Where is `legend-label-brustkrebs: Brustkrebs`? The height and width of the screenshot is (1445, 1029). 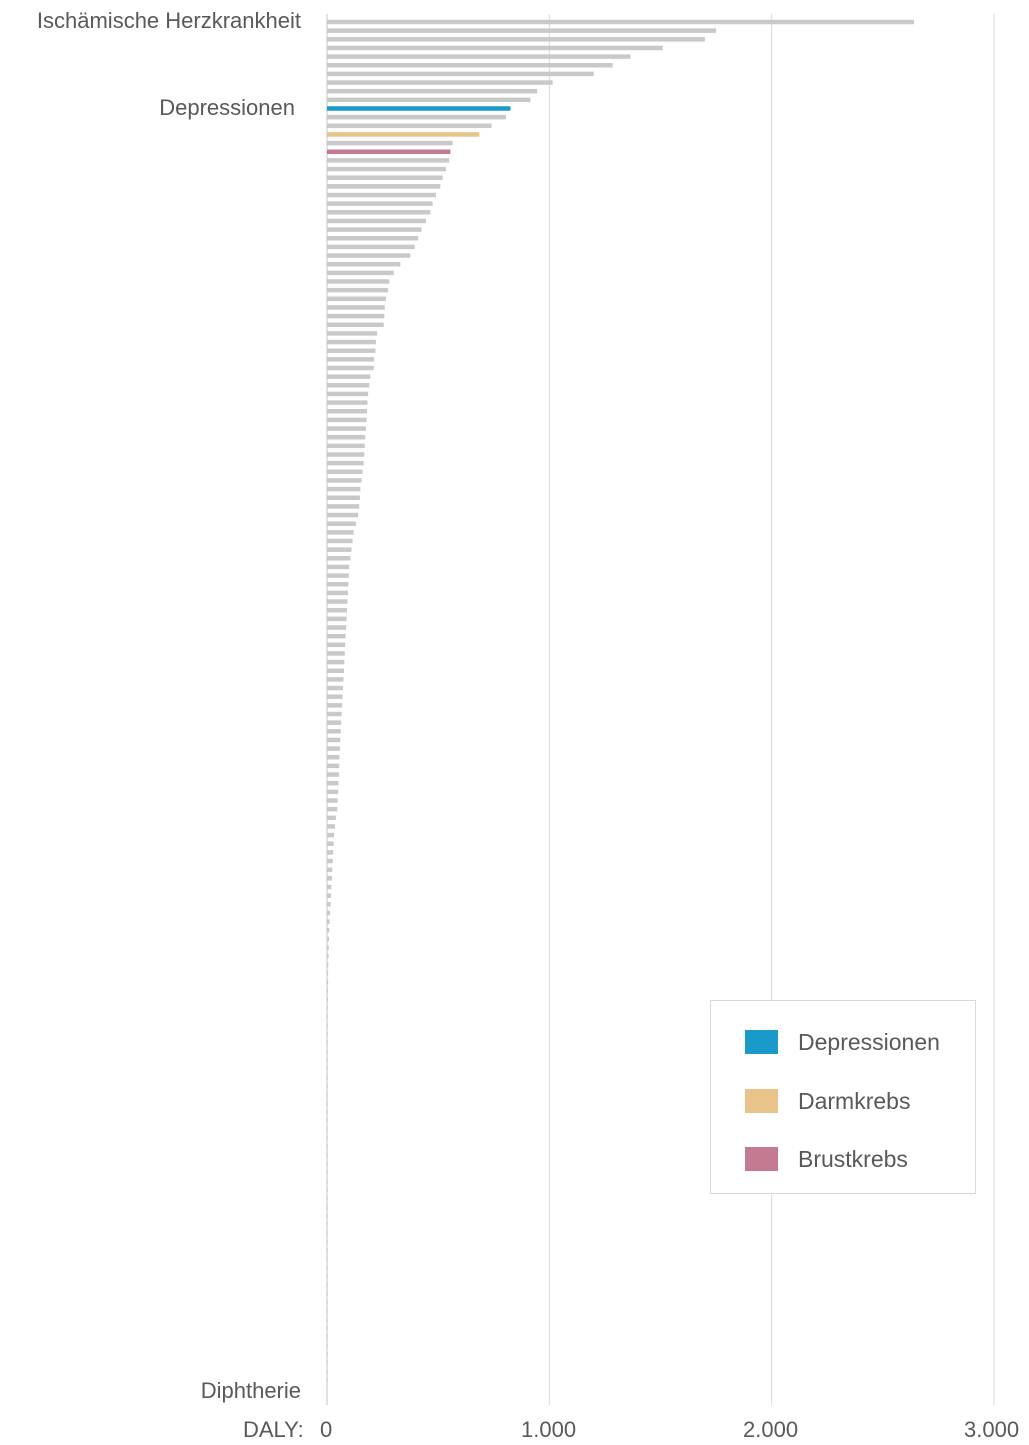 legend-label-brustkrebs: Brustkrebs is located at coordinates (853, 1158).